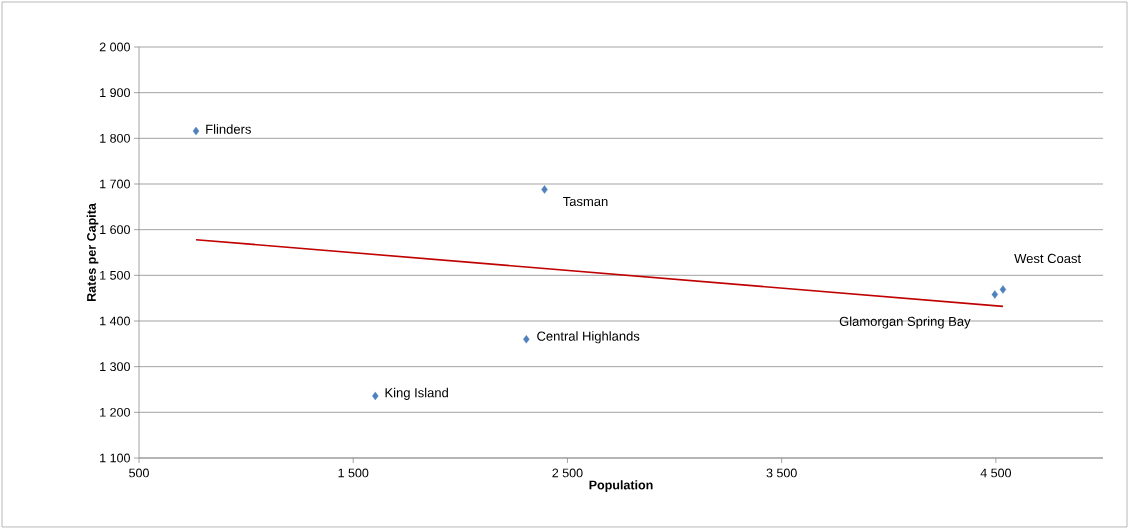  I want to click on annotation: King Island, so click(416, 393).